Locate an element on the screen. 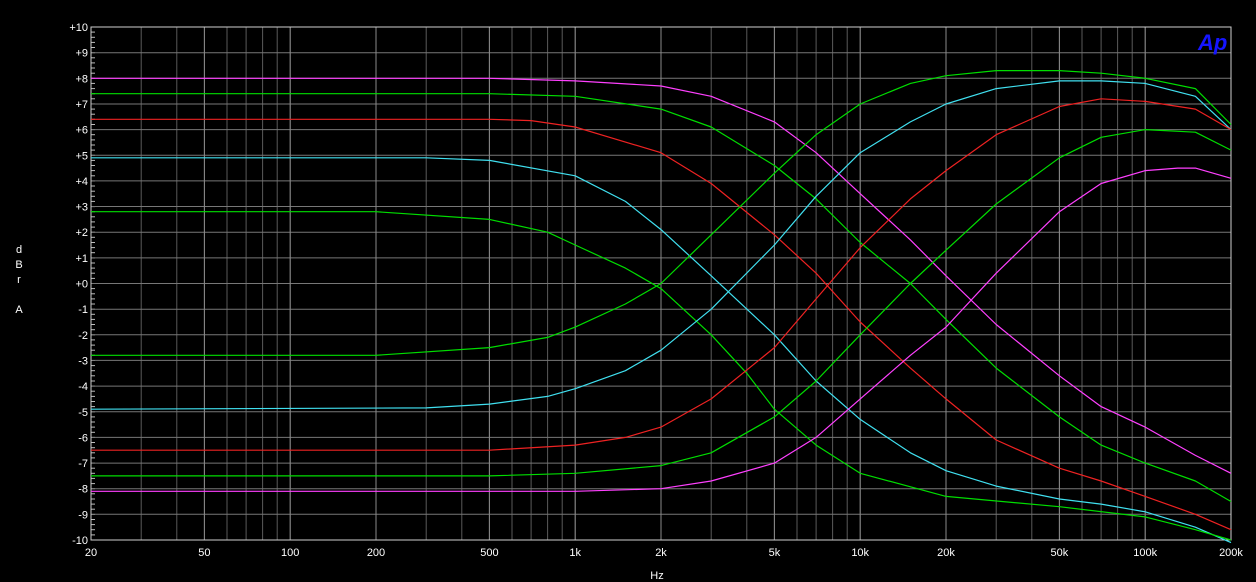 Image resolution: width=1256 pixels, height=582 pixels. y-tick-label: +8 is located at coordinates (81, 79).